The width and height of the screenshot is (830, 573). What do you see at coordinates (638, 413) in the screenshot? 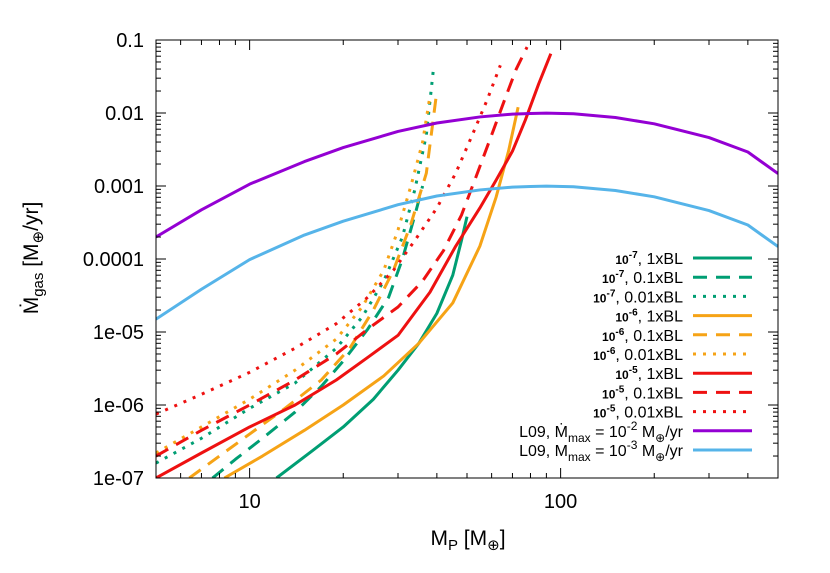
I see `legend-label-9: 10-5, 0.01xBL` at bounding box center [638, 413].